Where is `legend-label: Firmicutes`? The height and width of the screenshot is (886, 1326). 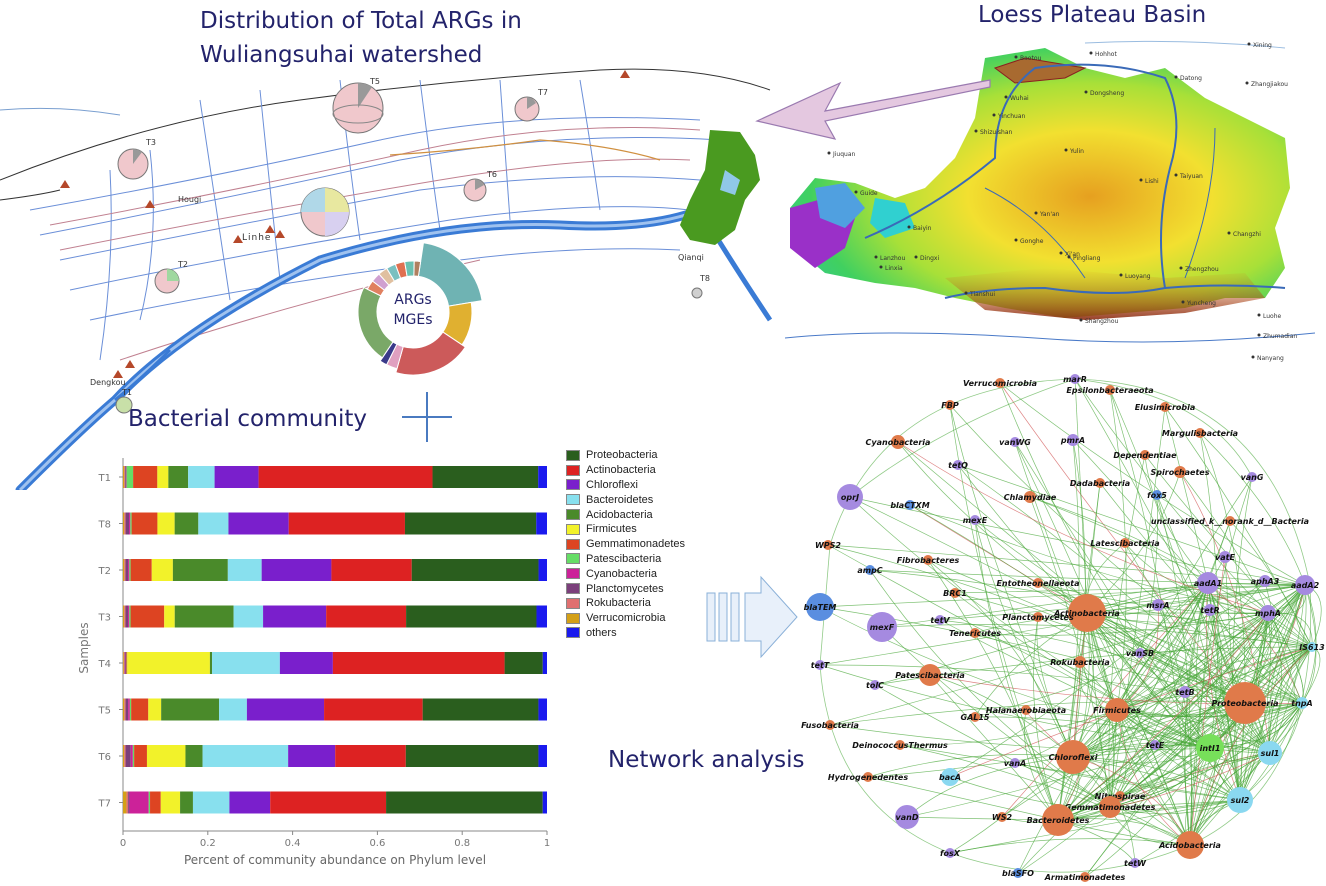 legend-label: Firmicutes is located at coordinates (611, 529).